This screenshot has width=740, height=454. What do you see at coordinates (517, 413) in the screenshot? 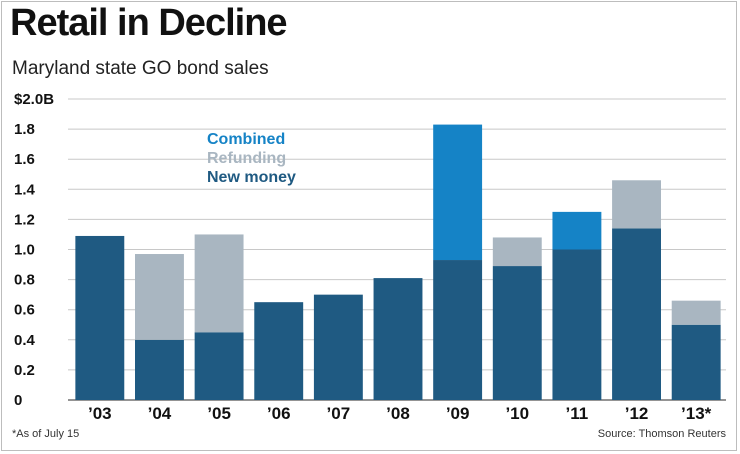
I see `x-tick-label: ’10` at bounding box center [517, 413].